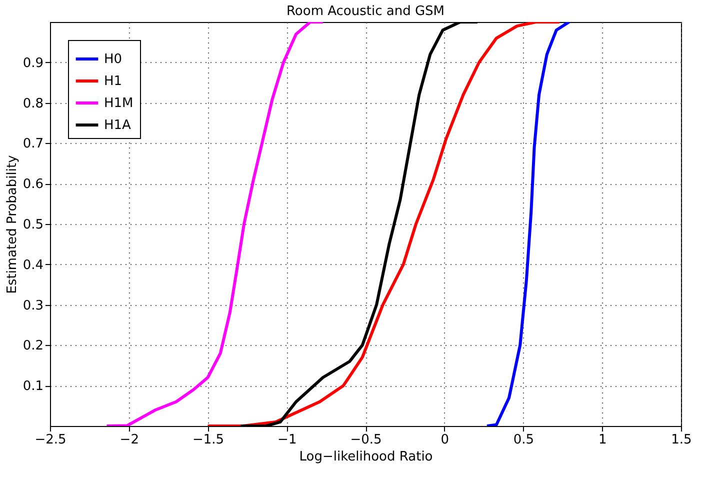  What do you see at coordinates (33, 265) in the screenshot?
I see `y-tick-label: 0.4` at bounding box center [33, 265].